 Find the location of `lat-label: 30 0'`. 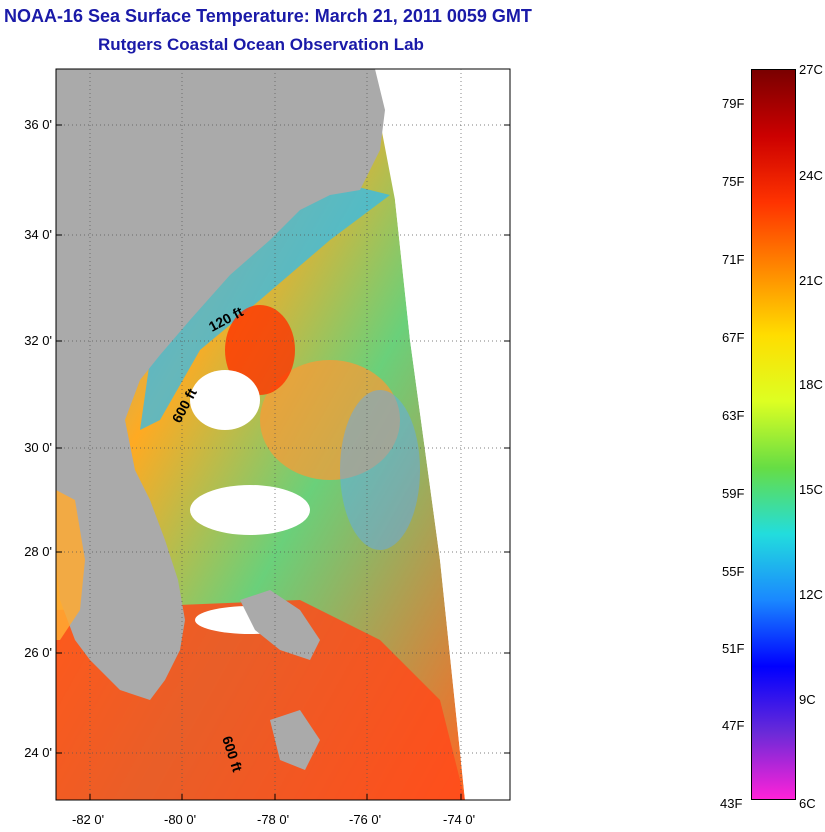

lat-label: 30 0' is located at coordinates (38, 447).